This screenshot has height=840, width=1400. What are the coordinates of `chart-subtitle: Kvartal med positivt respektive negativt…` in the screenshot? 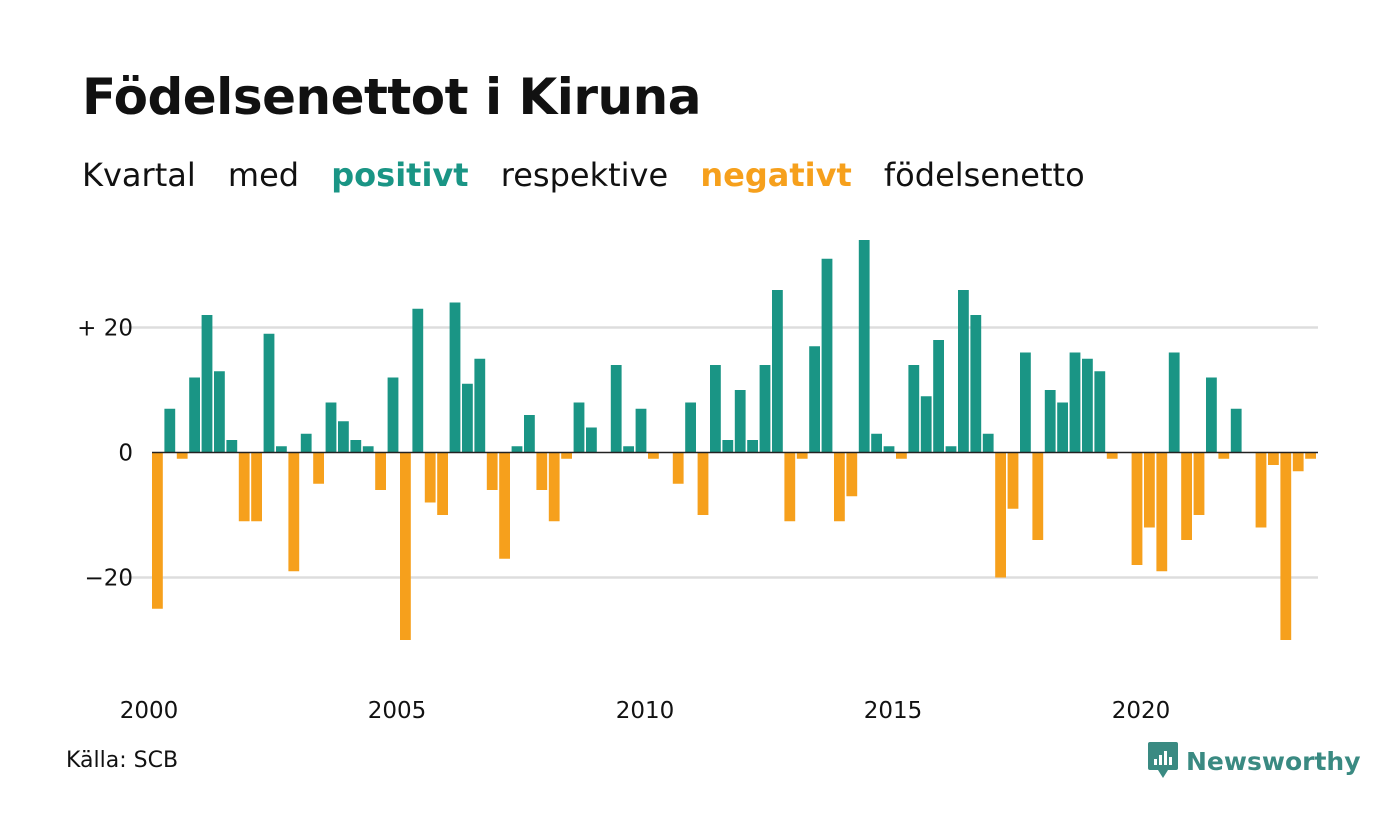 It's located at (594, 175).